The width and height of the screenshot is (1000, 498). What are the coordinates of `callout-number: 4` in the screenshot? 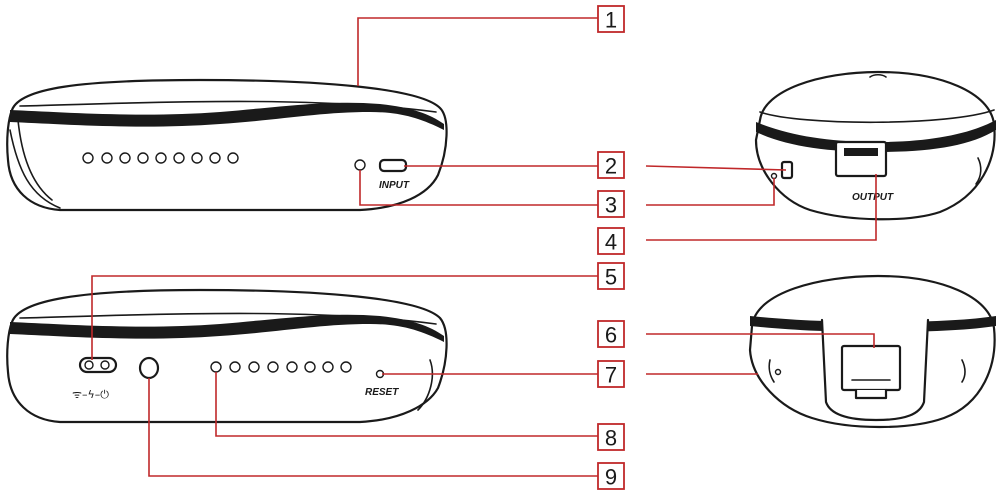 It's located at (611, 242).